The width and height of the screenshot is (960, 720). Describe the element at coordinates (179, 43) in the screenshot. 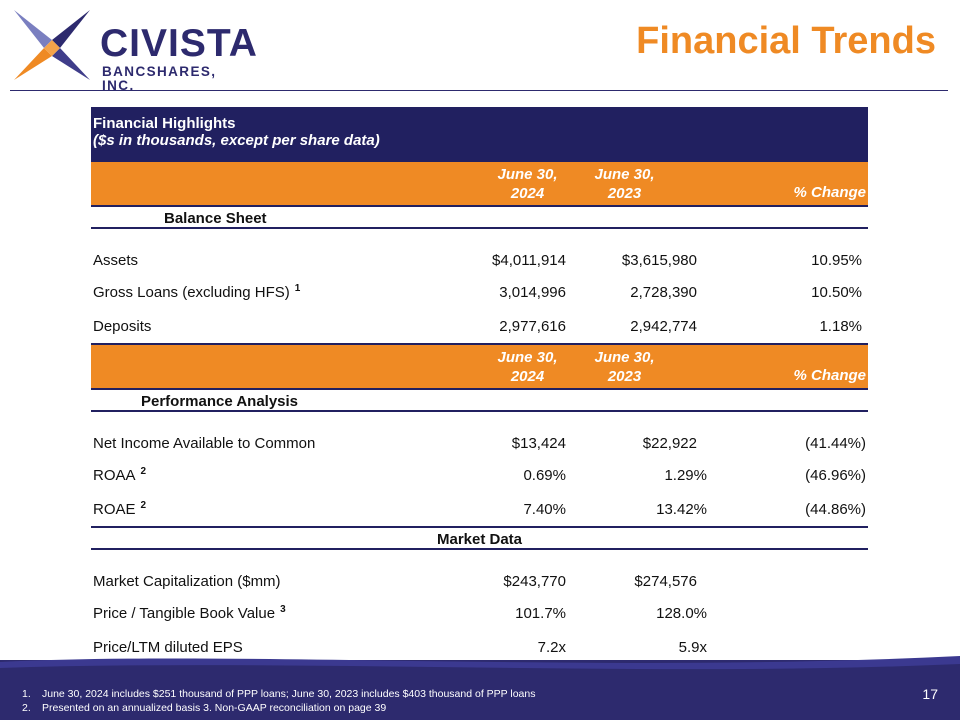

I see `logo-wordmark: CIVISTA` at that location.